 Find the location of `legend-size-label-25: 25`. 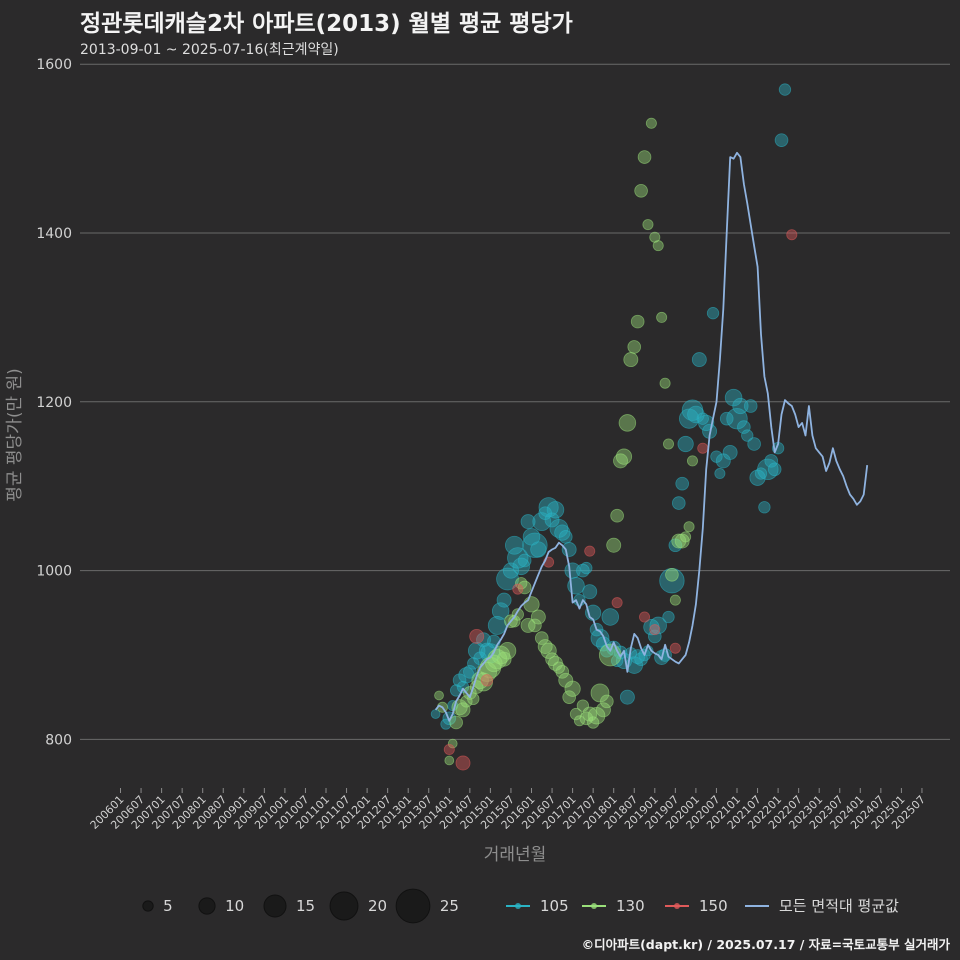

legend-size-label-25: 25 is located at coordinates (449, 906).